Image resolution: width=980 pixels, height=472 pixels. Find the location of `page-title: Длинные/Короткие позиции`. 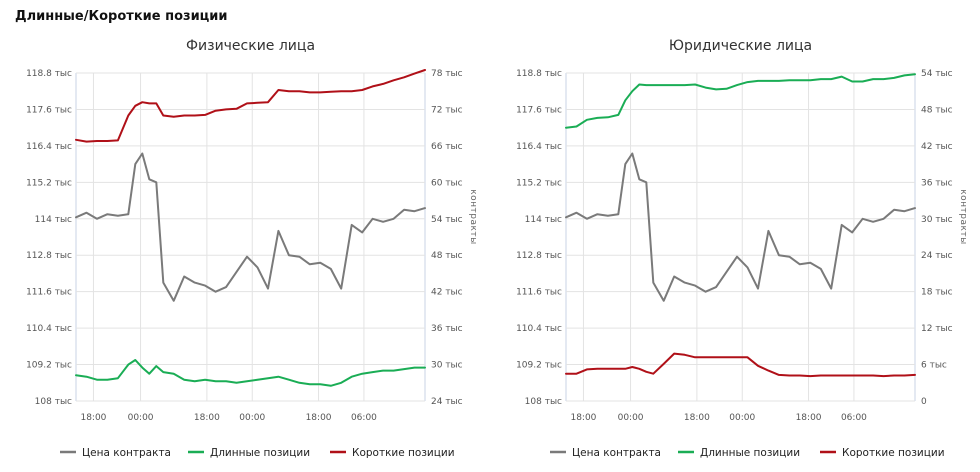

page-title: Длинные/Короткие позиции is located at coordinates (121, 16).